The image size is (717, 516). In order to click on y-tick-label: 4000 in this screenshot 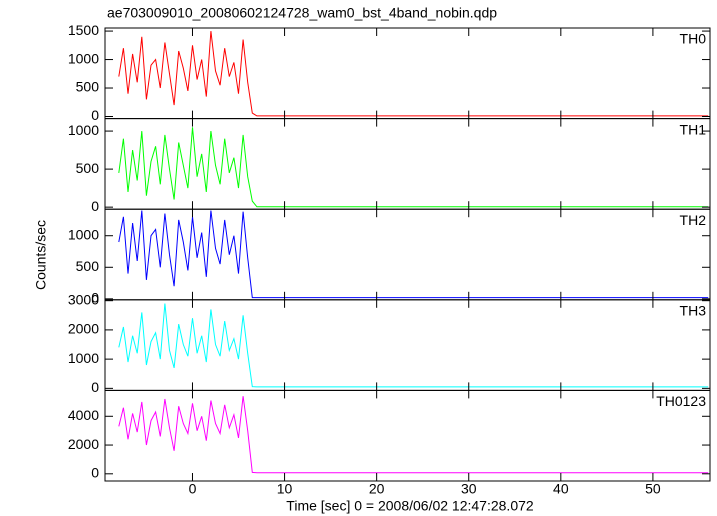, I will do `click(83, 415)`.